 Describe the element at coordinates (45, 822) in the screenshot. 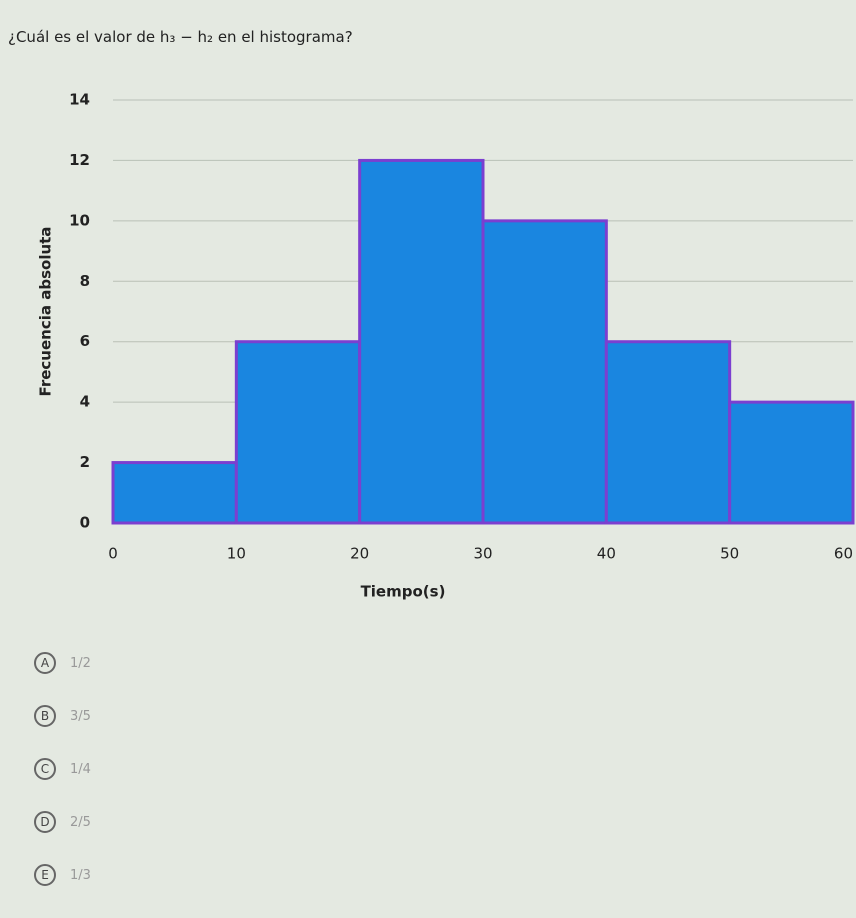

I see `option-letter: D` at that location.